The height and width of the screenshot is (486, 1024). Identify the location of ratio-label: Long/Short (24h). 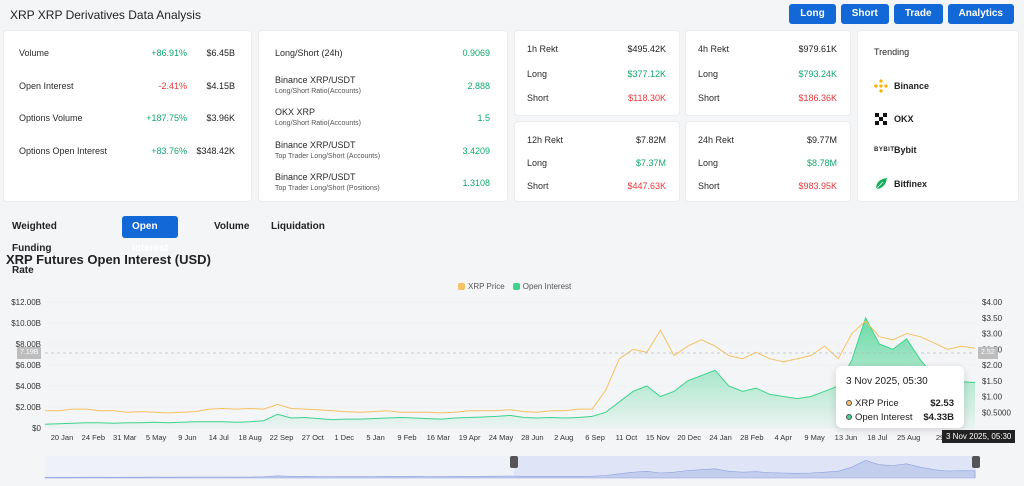
(309, 53).